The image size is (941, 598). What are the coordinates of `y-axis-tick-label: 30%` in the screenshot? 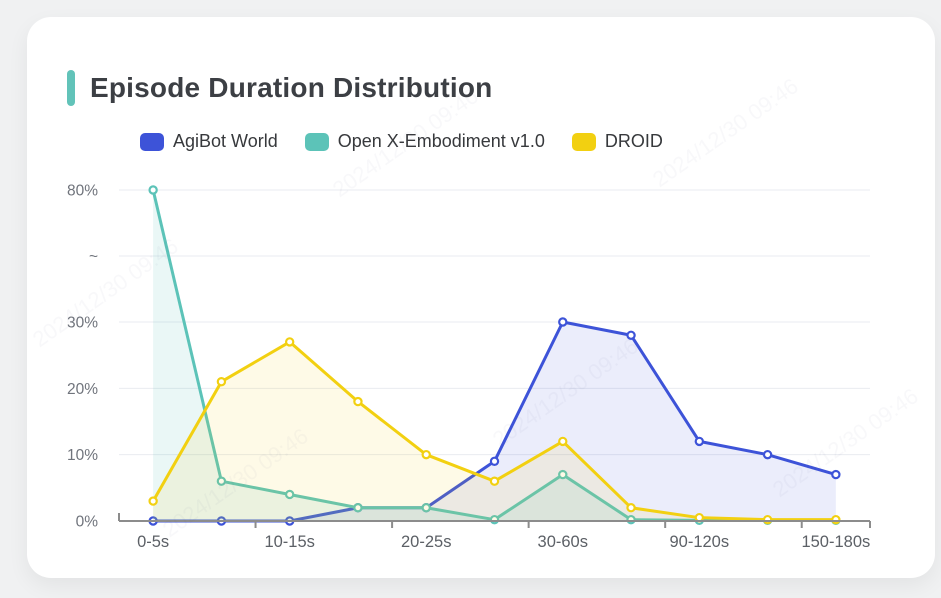 It's located at (82, 323).